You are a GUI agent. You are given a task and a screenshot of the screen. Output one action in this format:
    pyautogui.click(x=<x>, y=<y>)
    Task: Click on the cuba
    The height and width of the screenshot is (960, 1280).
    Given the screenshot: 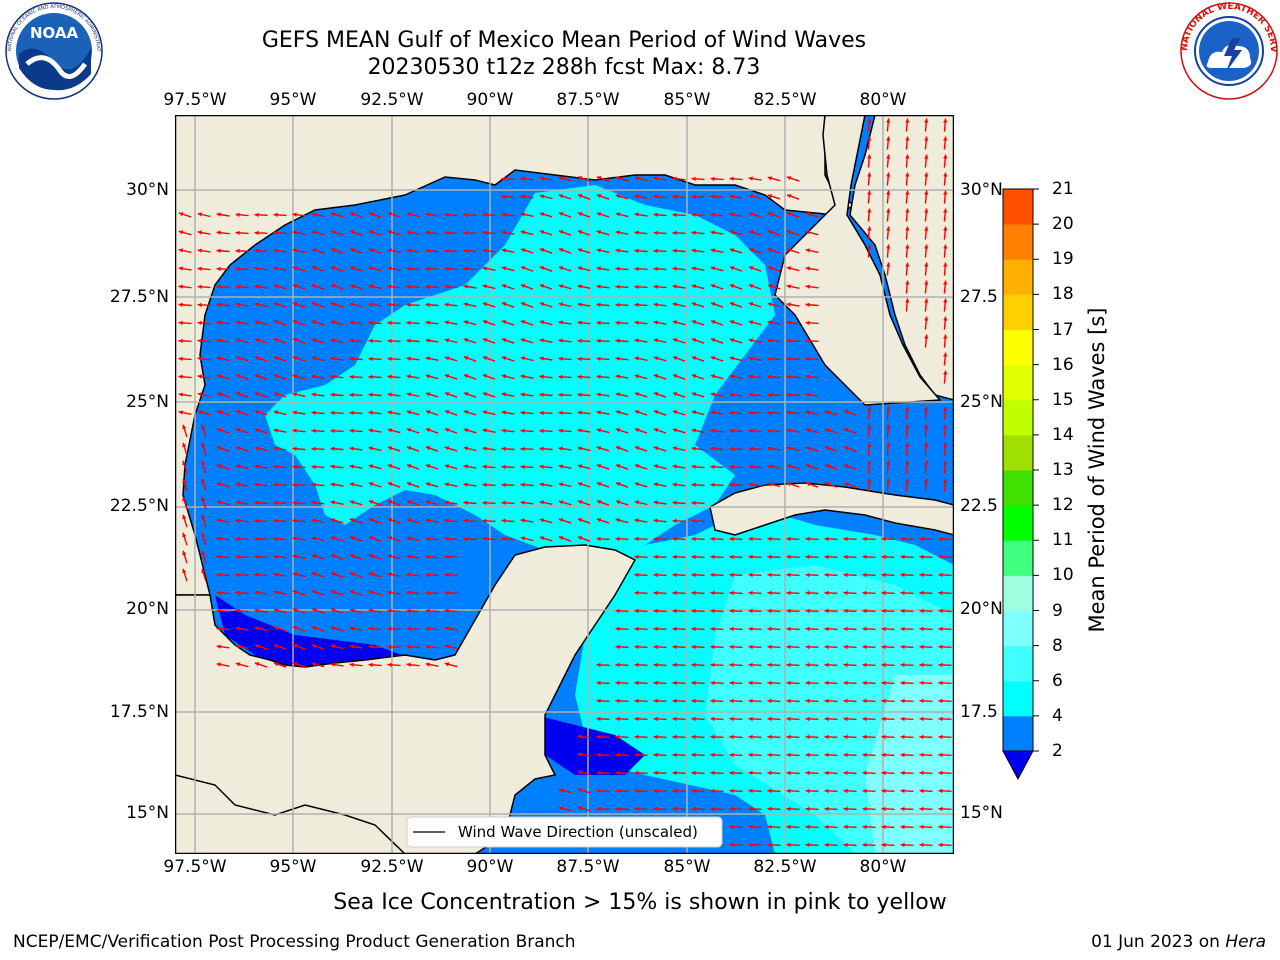 What is the action you would take?
    pyautogui.click(x=831, y=509)
    